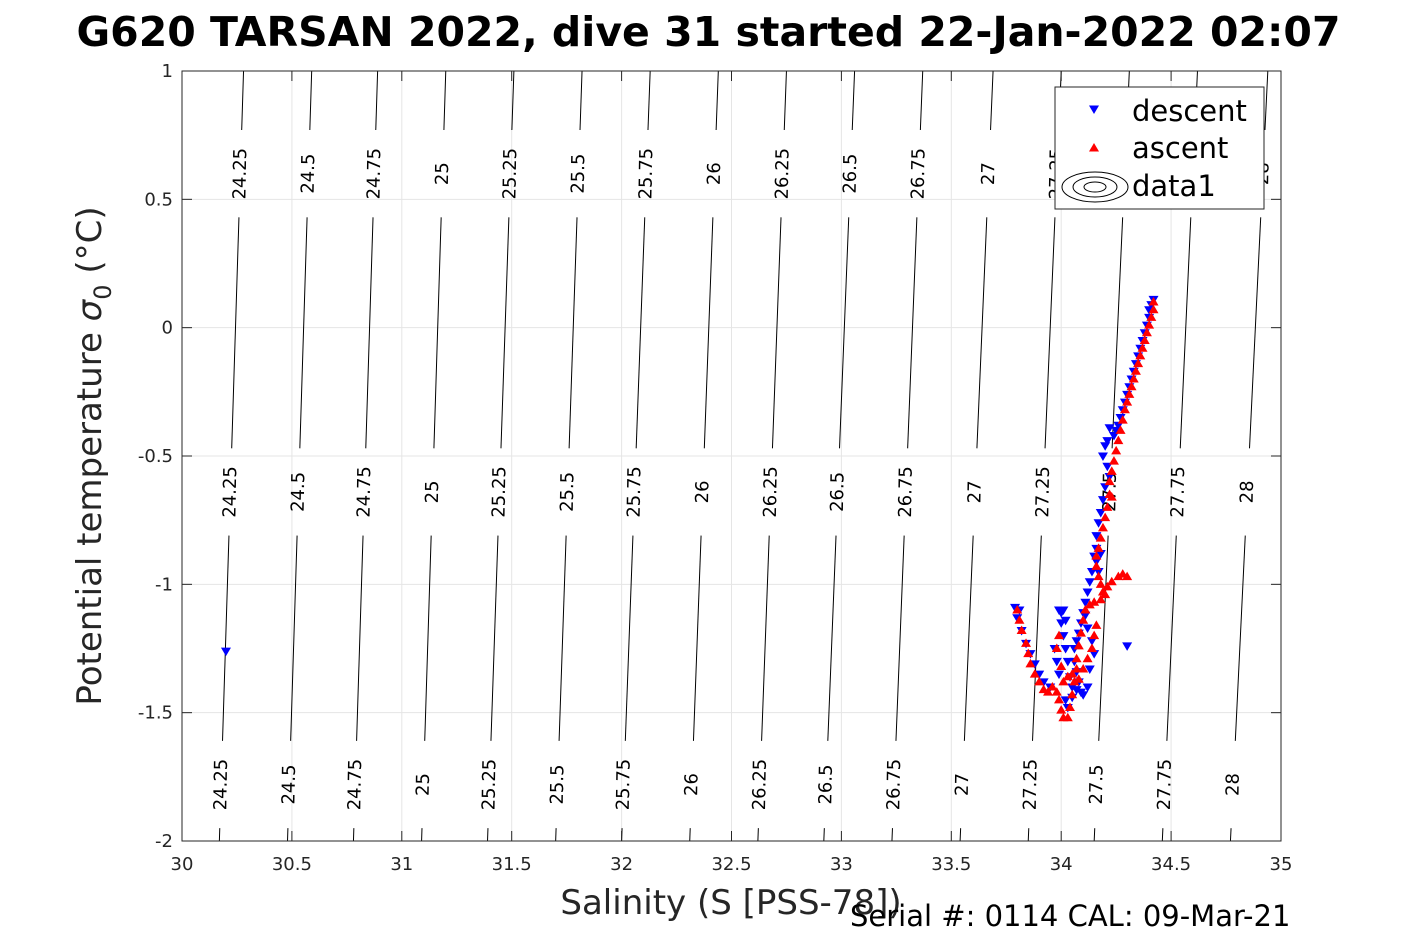 The height and width of the screenshot is (945, 1417). What do you see at coordinates (299, 492) in the screenshot?
I see `contour-label: 24.5` at bounding box center [299, 492].